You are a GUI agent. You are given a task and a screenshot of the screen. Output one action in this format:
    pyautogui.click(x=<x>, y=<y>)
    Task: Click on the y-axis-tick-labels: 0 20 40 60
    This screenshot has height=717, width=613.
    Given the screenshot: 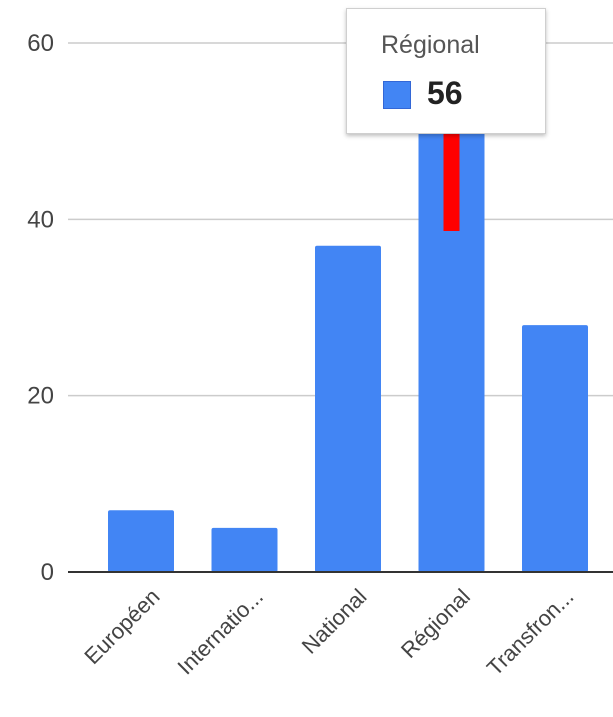 What is the action you would take?
    pyautogui.click(x=40, y=308)
    